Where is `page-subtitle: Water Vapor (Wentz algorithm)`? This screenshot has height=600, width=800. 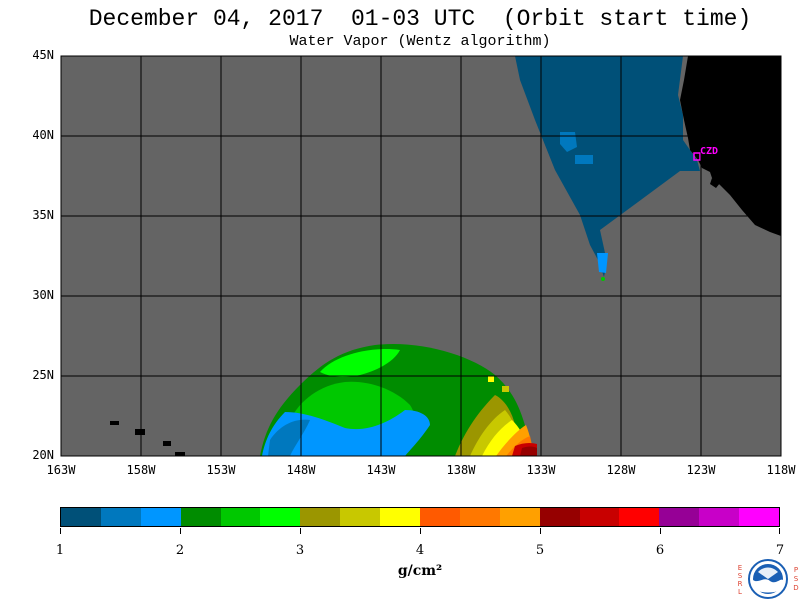
page-subtitle: Water Vapor (Wentz algorithm) is located at coordinates (420, 41).